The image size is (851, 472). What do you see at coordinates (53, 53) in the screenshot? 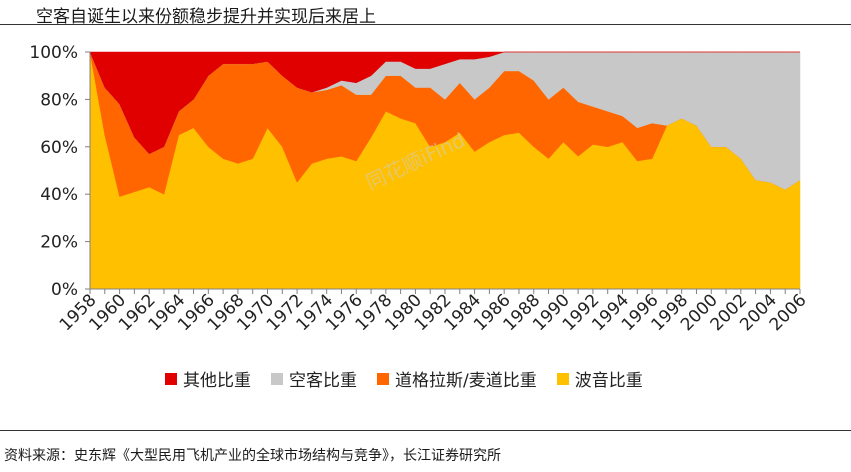
I see `y-tick-label: 100%` at bounding box center [53, 53].